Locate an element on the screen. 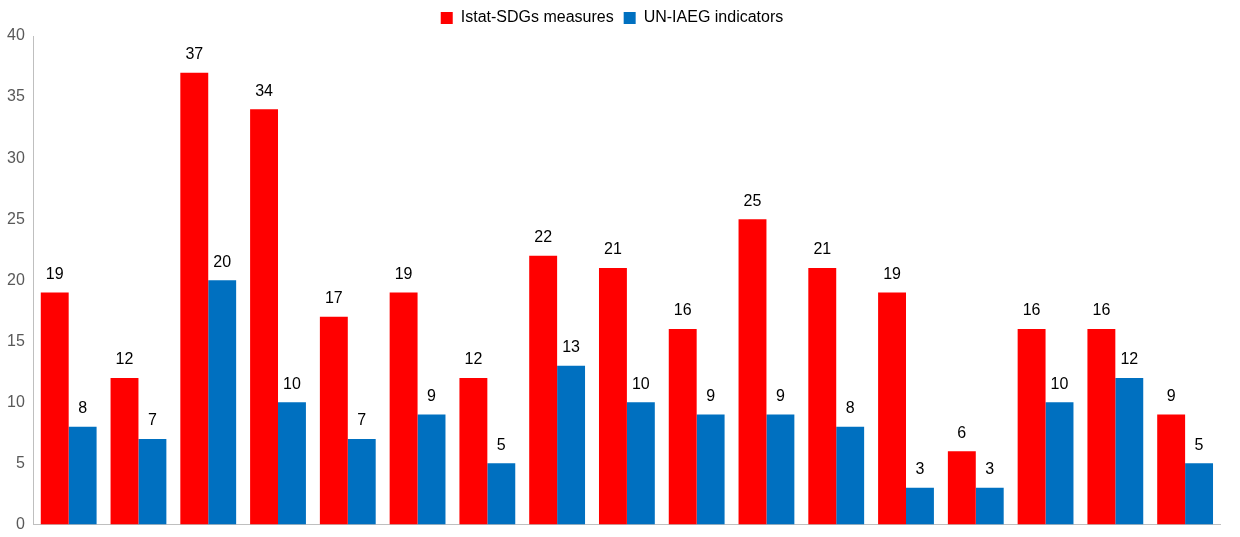 This screenshot has width=1240, height=537. data-label: 37 is located at coordinates (194, 54).